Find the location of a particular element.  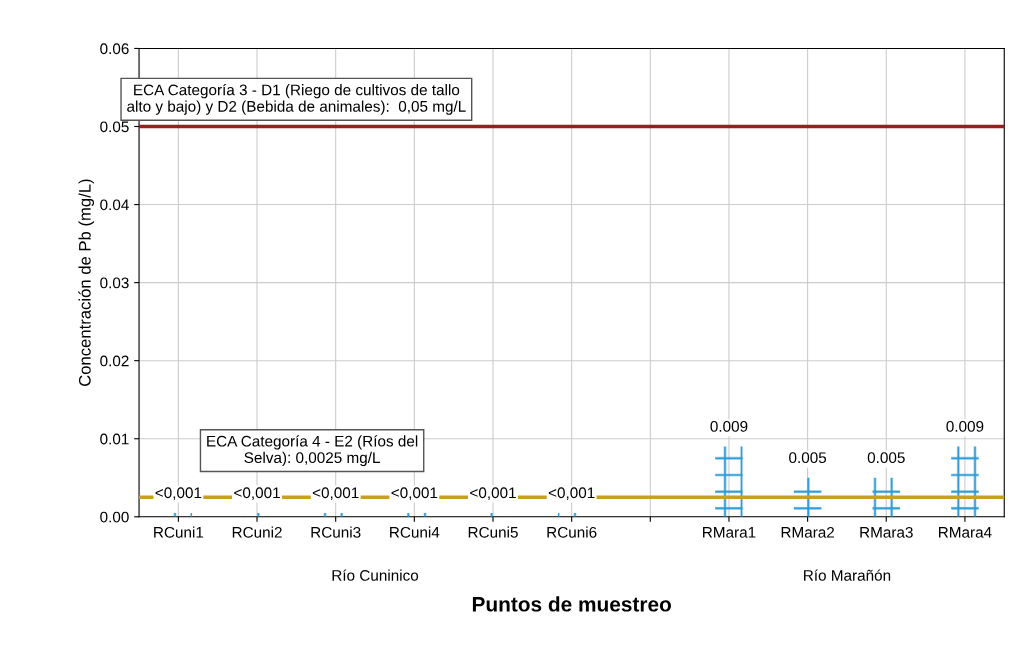

x-tick-label: RCuni3 is located at coordinates (336, 532).